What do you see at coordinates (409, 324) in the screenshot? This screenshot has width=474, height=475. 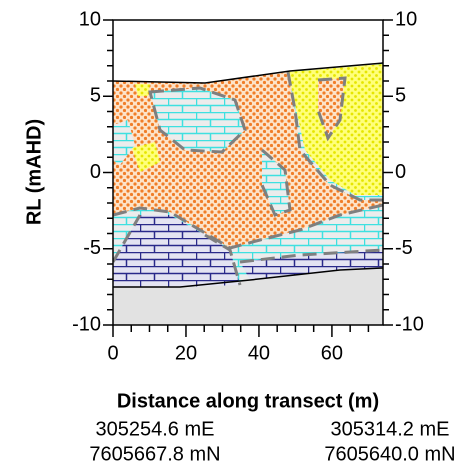 I see `y2-tick-label: -10` at bounding box center [409, 324].